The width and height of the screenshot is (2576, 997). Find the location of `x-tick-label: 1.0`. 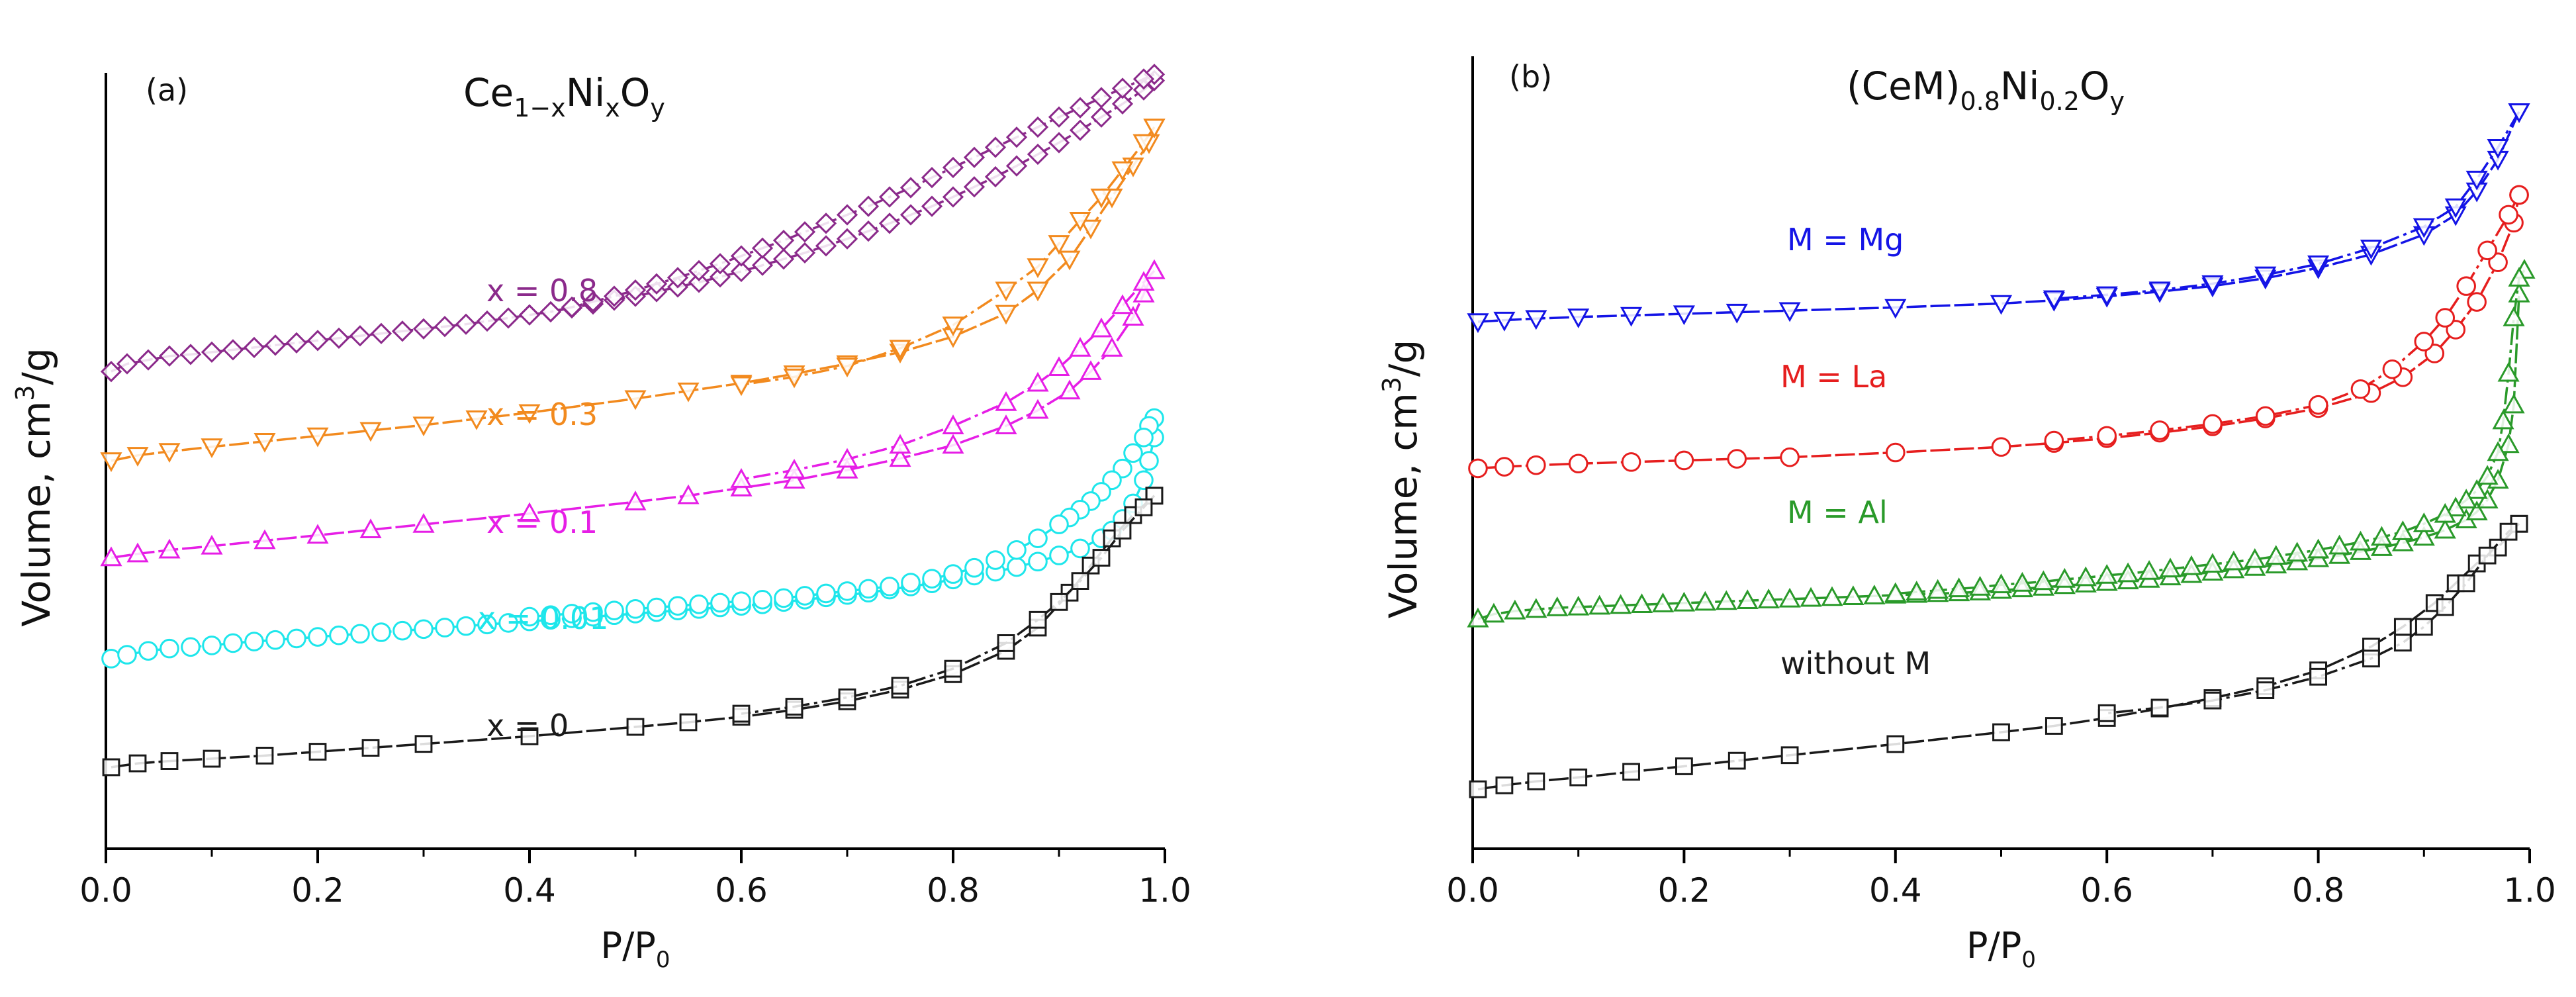

x-tick-label: 1.0 is located at coordinates (1164, 890).